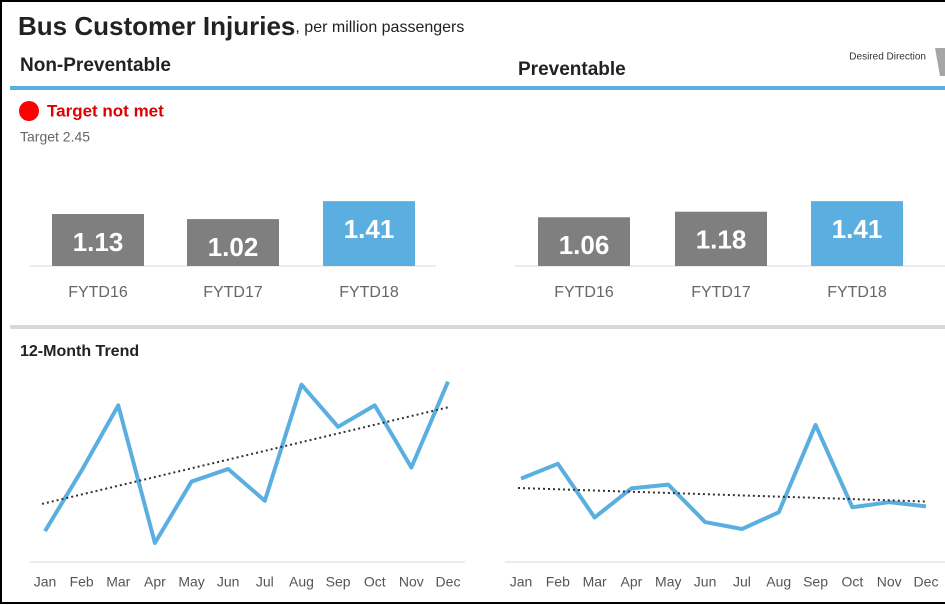 This screenshot has height=605, width=945. I want to click on panel-title: Preventable, so click(572, 69).